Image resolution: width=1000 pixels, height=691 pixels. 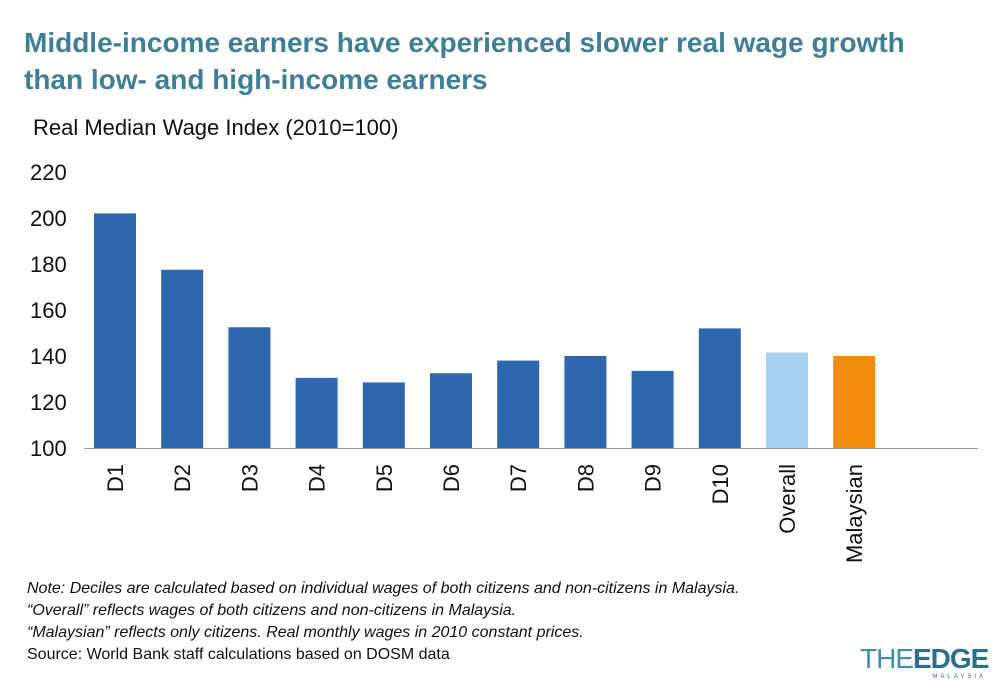 I want to click on x-tick-labels: D1 D2 D3 D4 D5 D6 D7 D8 D9 D10 Overall Malaysian, so click(x=485, y=513).